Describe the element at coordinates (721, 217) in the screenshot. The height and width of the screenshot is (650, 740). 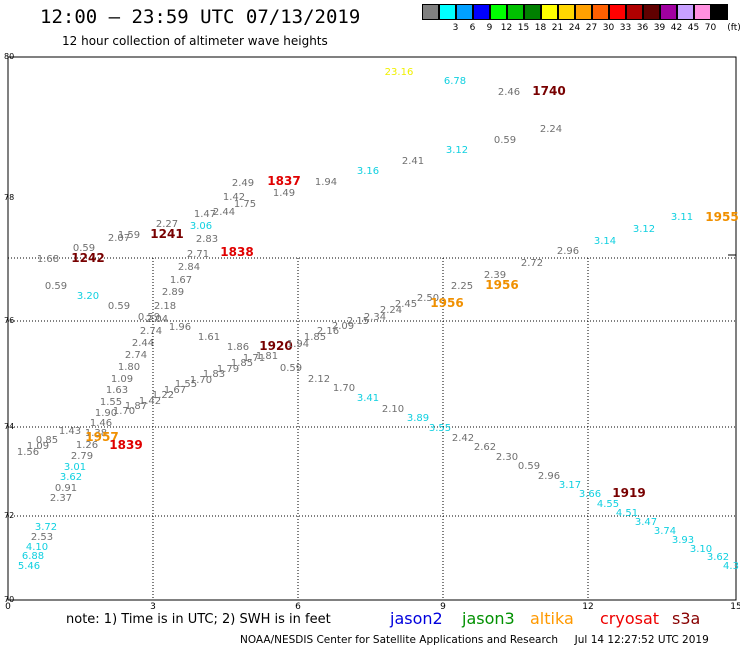
I see `pass-time-label: 1955` at that location.